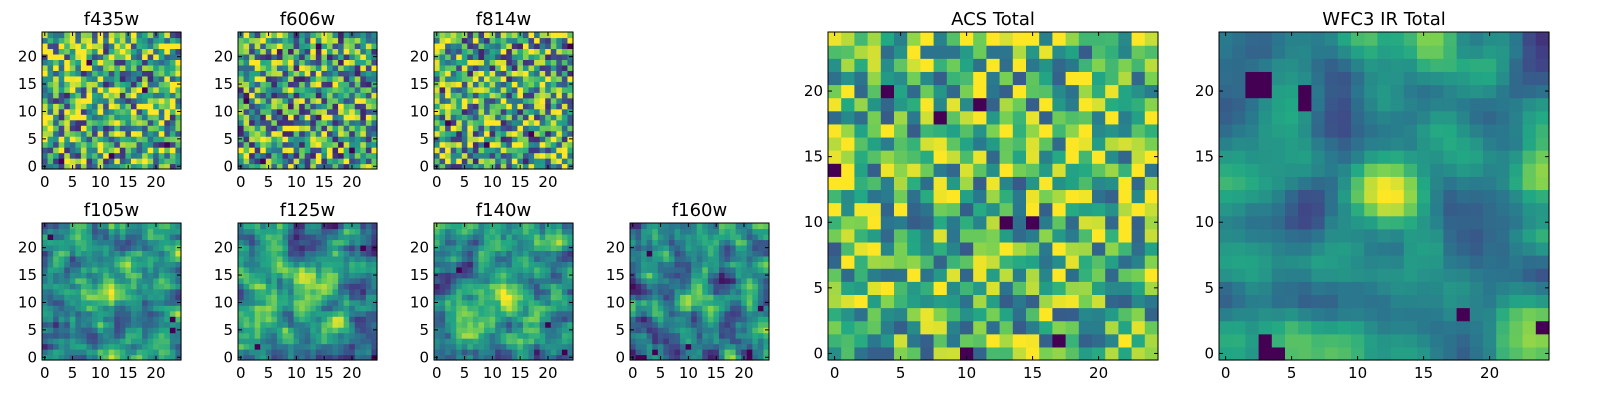 Image resolution: width=1600 pixels, height=400 pixels. I want to click on x-tick-label: 10, so click(296, 373).